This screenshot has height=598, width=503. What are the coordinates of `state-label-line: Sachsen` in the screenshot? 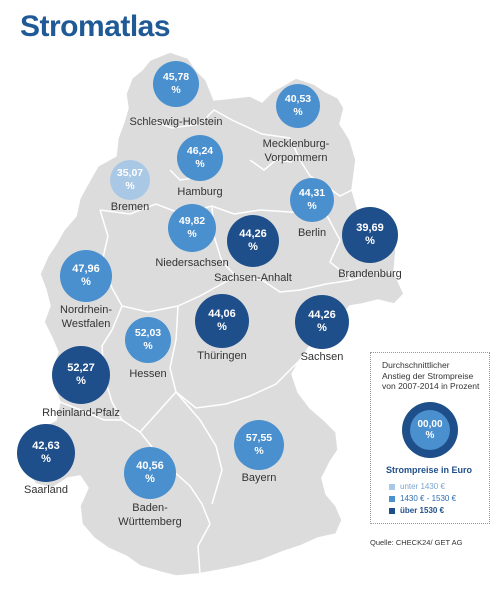 It's located at (322, 357).